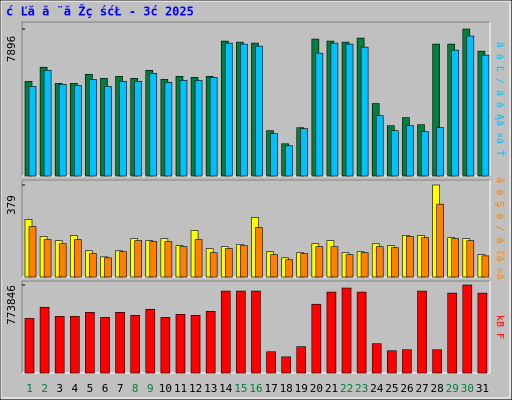 The width and height of the screenshot is (512, 400). Describe the element at coordinates (105, 388) in the screenshot. I see `x-tick-label: 6` at that location.